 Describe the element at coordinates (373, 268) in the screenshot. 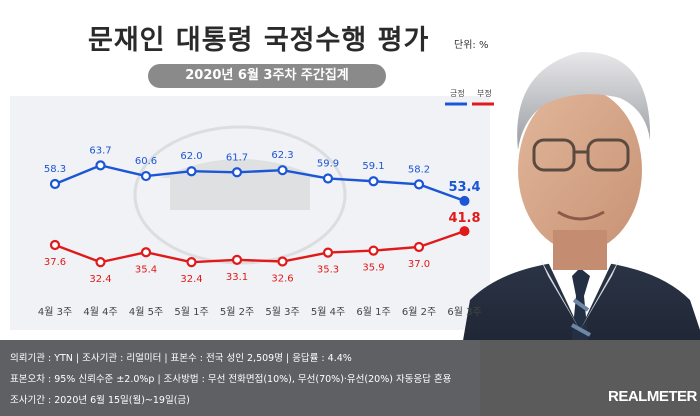

I see `disapprove-value-label-8: 35.9` at that location.